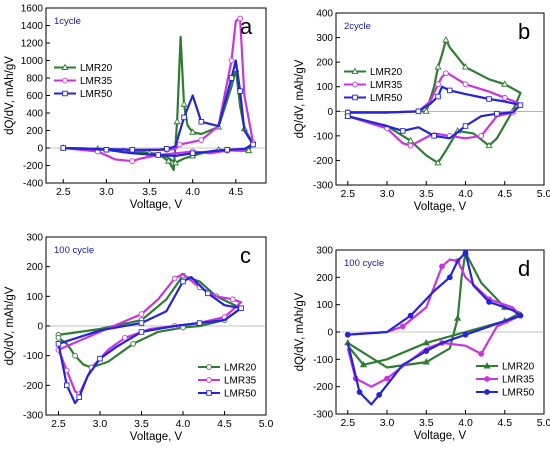 This screenshot has width=550, height=452. I want to click on y-tick-label: -400, so click(33, 184).